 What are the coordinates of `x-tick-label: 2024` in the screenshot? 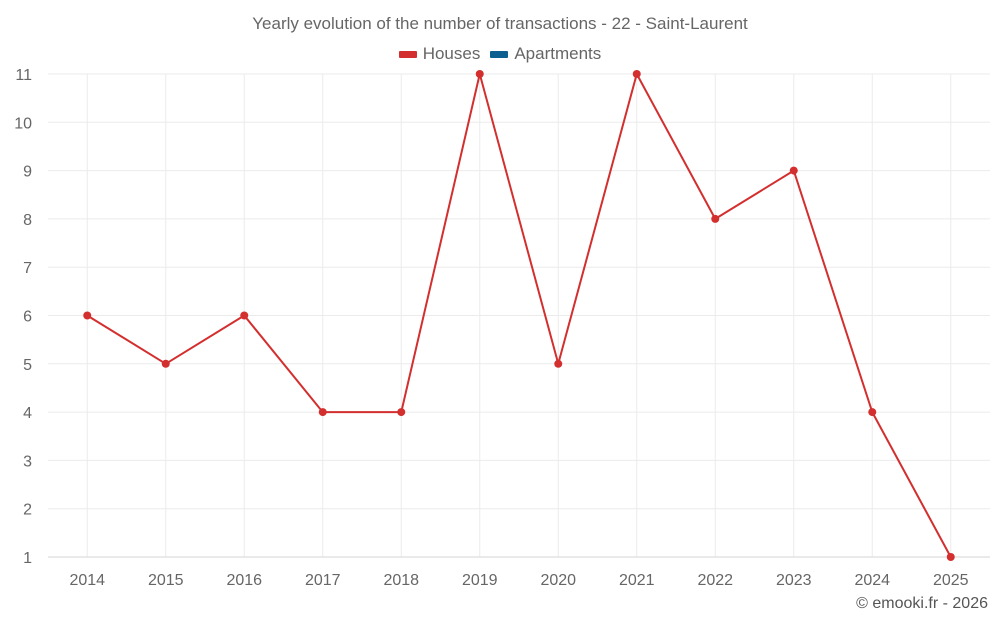 It's located at (872, 580).